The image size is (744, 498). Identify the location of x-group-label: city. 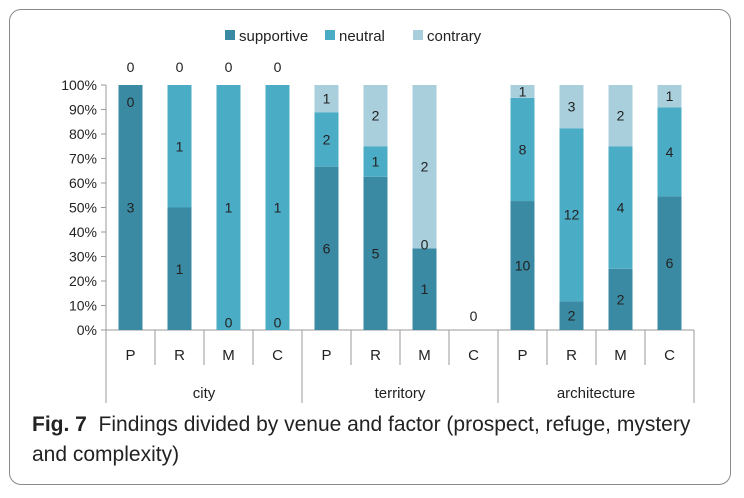
(204, 393).